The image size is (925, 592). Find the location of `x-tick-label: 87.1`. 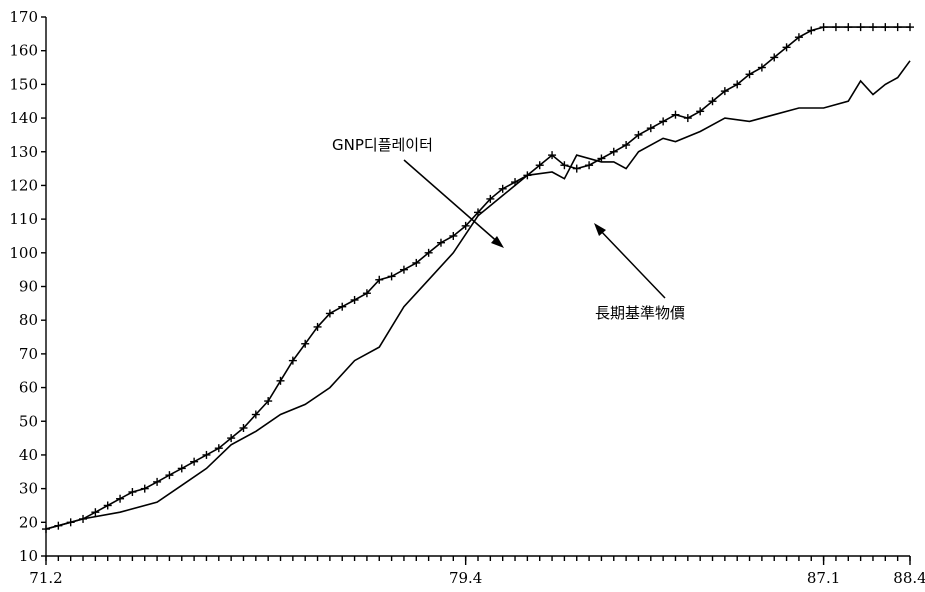

x-tick-label: 87.1 is located at coordinates (823, 578).